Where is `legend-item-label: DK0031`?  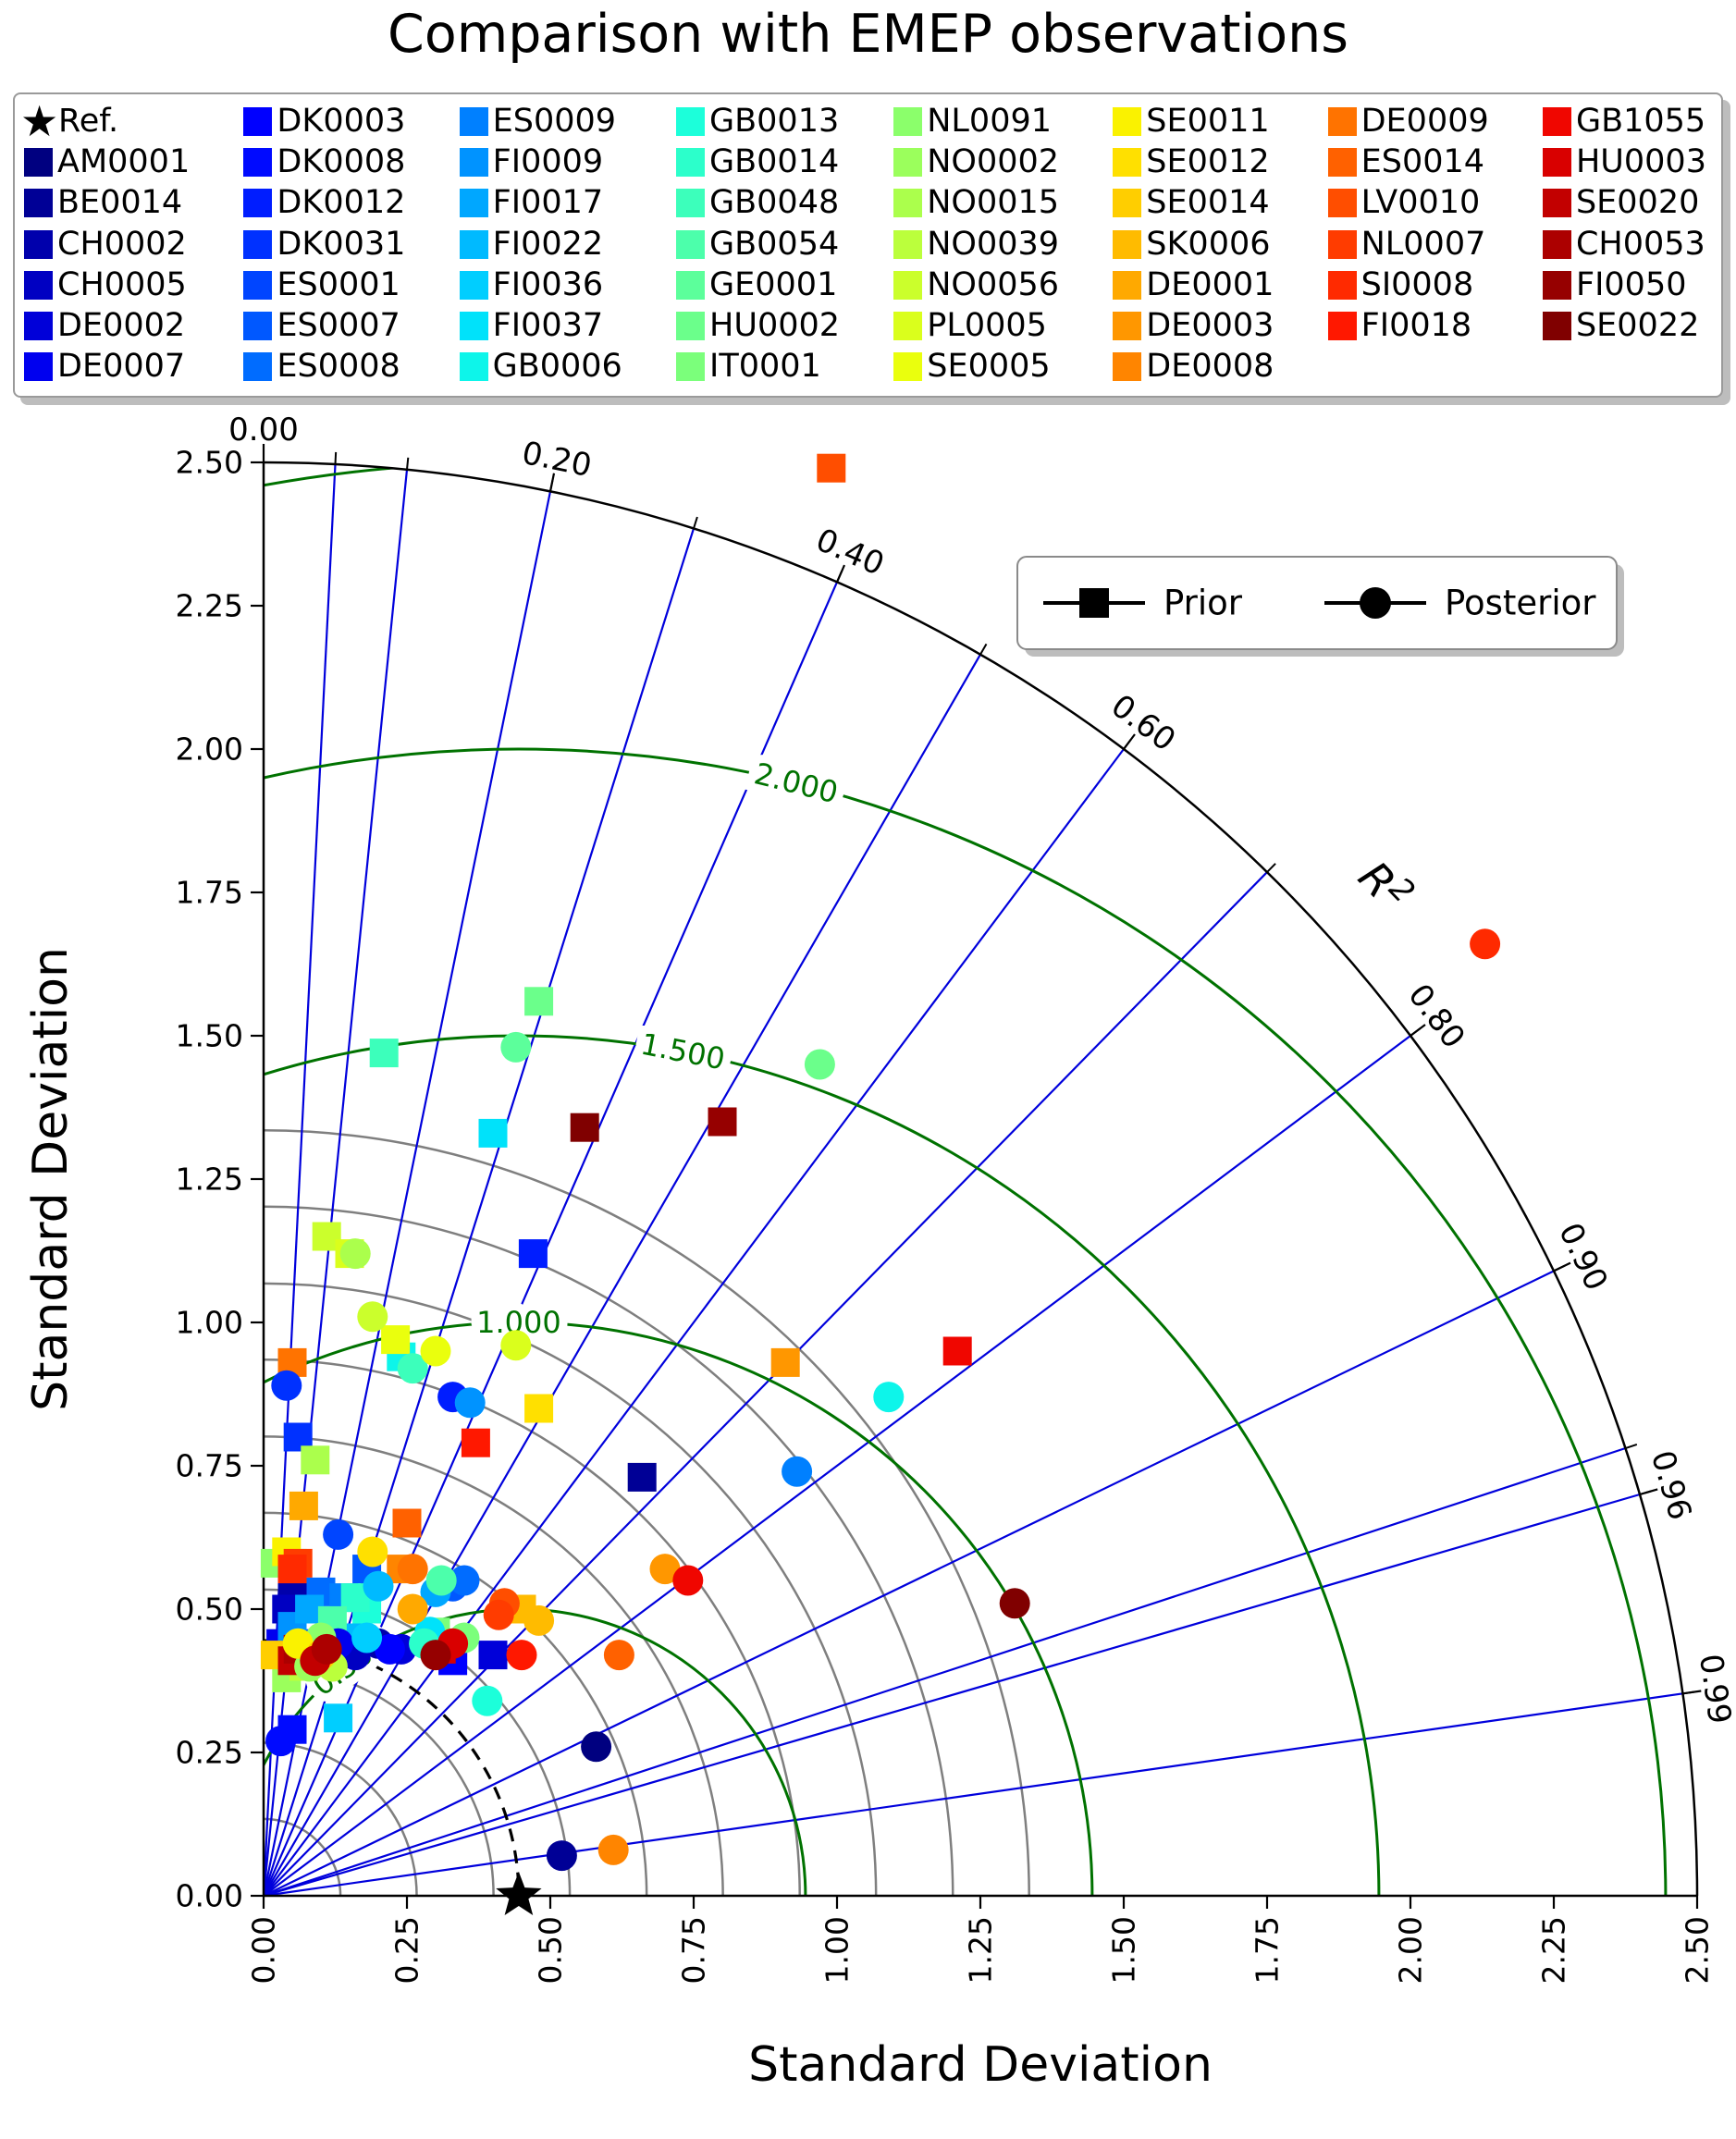
legend-item-label: DK0031 is located at coordinates (341, 244).